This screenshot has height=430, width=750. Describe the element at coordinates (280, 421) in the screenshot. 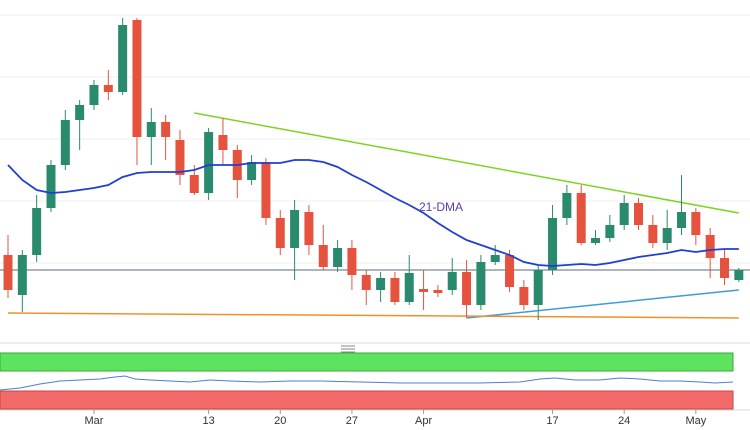

I see `x-tick-label: 20` at that location.